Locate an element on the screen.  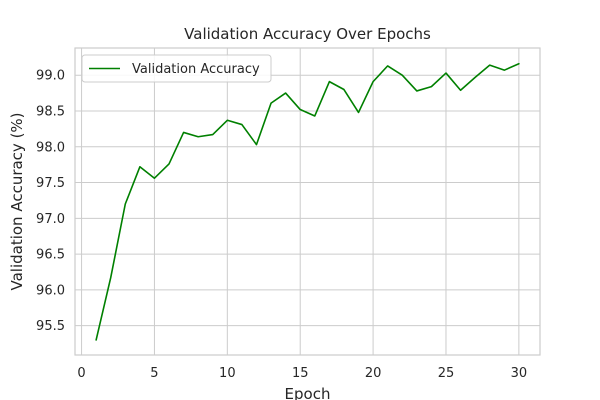
y-tick-label: 96.0 is located at coordinates (50, 290).